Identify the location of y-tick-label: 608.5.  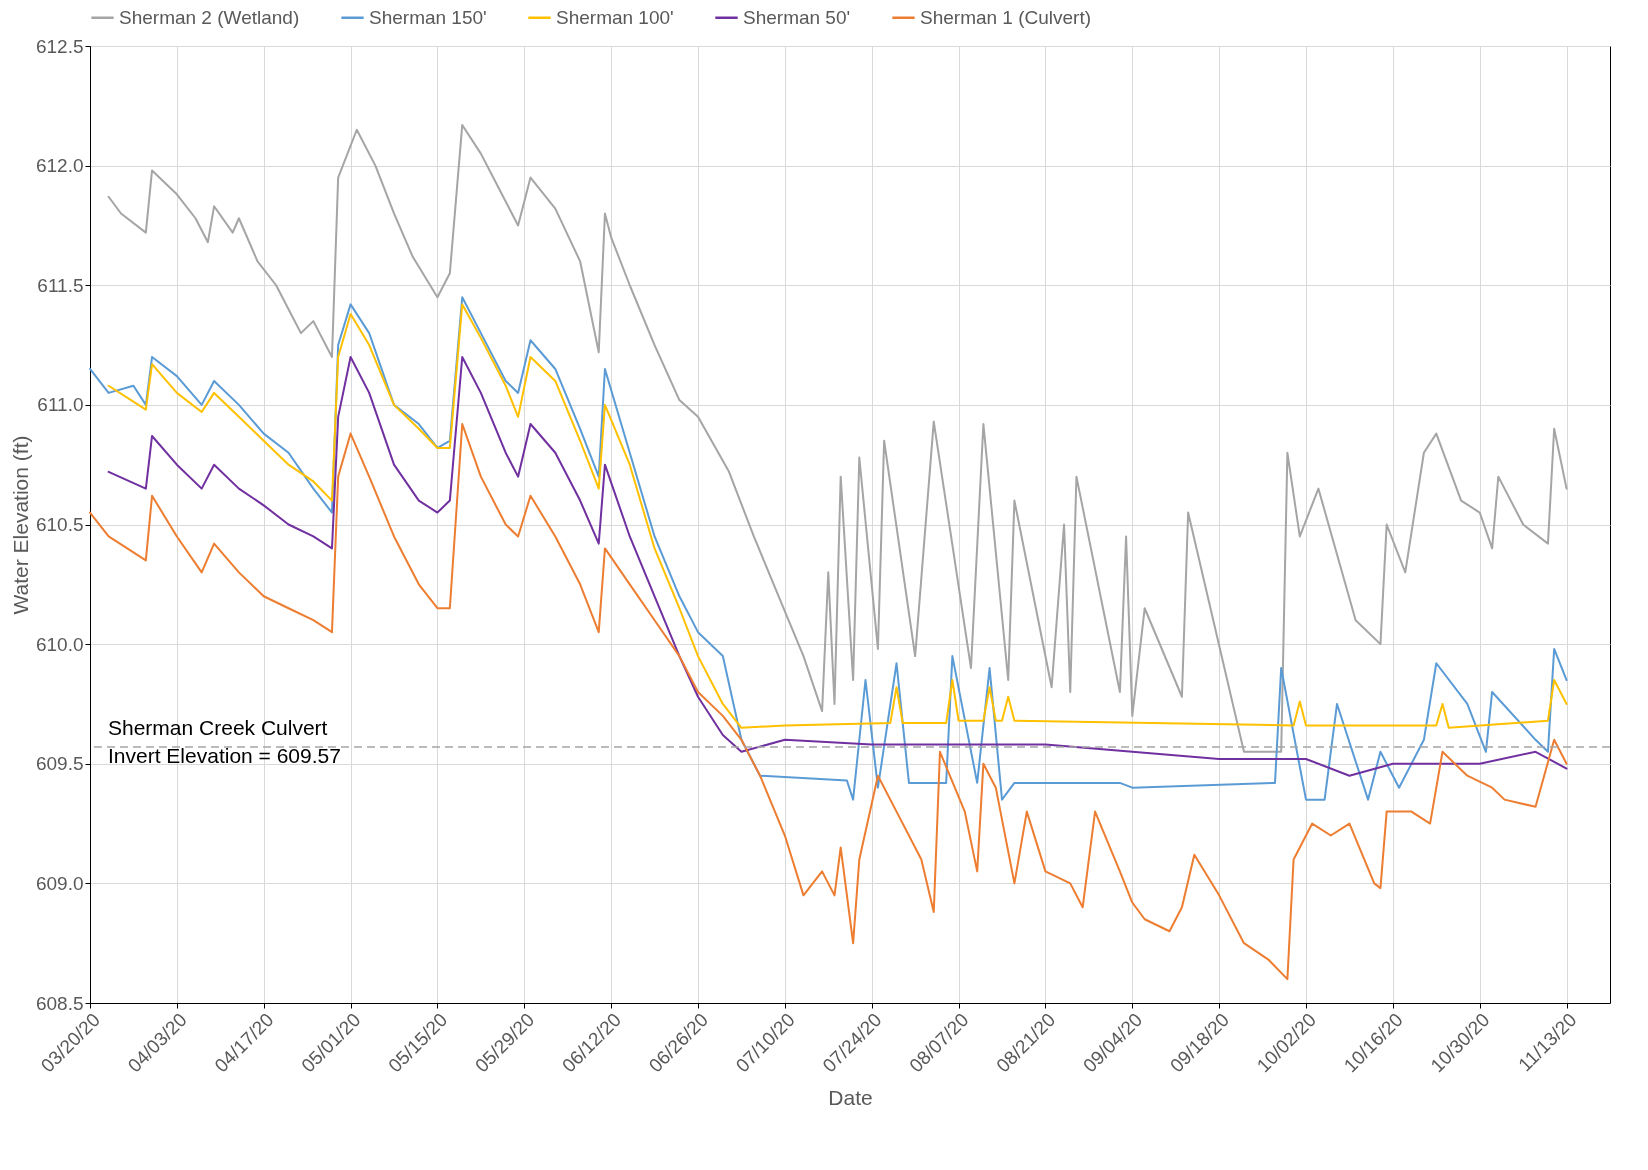
(59, 1003).